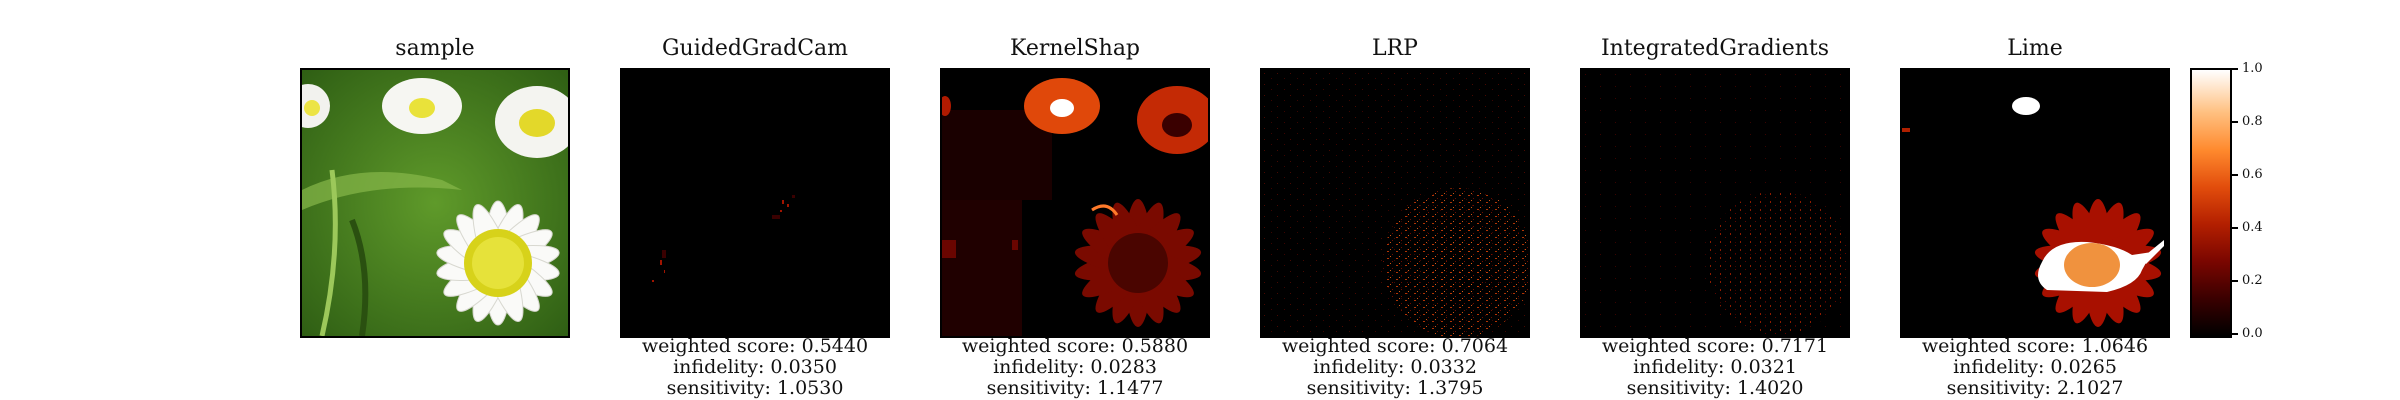  What do you see at coordinates (2035, 388) in the screenshot?
I see `sensitivity: sensitivity: 2.1027` at bounding box center [2035, 388].